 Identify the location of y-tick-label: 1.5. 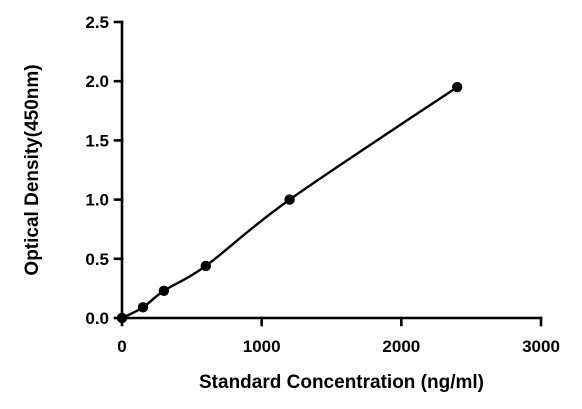
(97, 140).